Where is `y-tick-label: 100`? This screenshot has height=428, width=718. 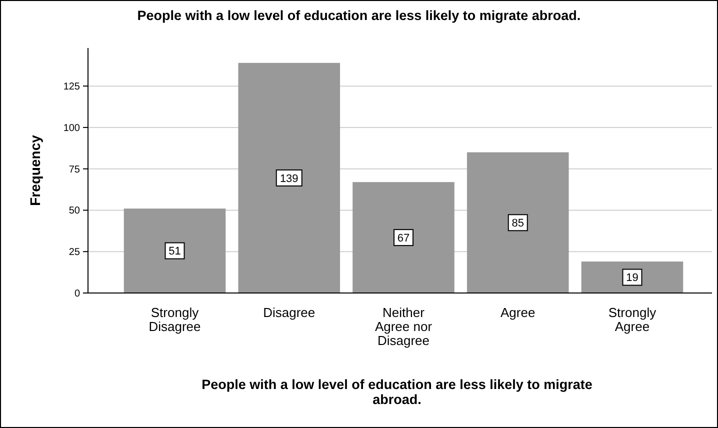 y-tick-label: 100 is located at coordinates (71, 128).